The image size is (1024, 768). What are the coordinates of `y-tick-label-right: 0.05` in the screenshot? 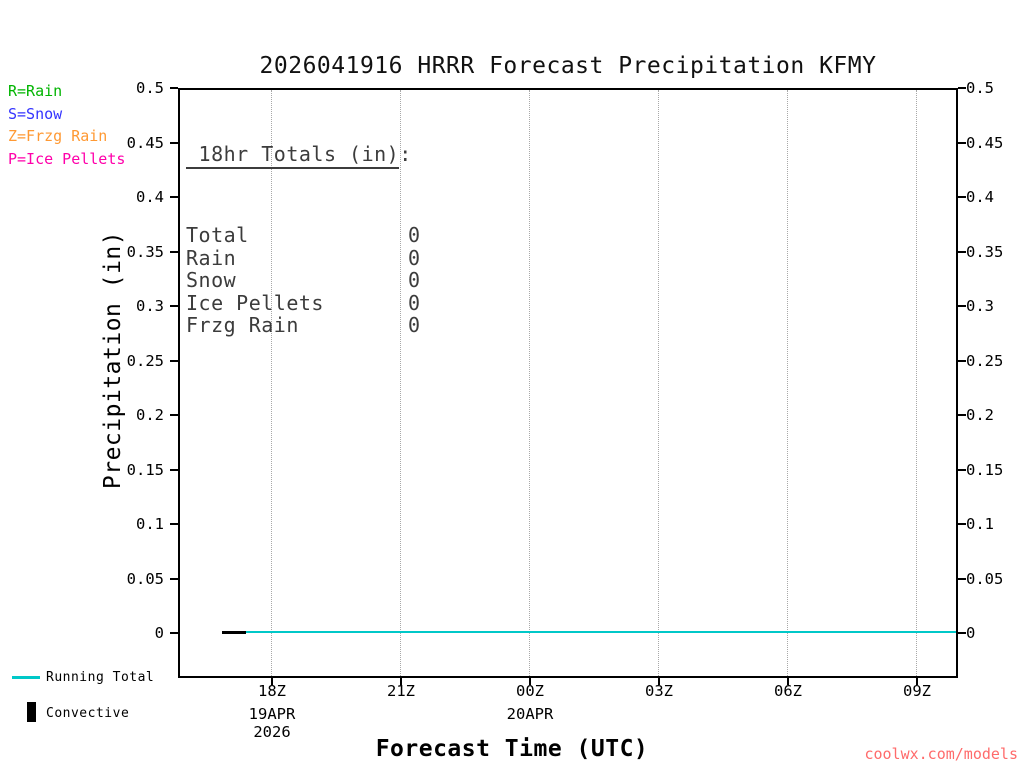 It's located at (985, 578).